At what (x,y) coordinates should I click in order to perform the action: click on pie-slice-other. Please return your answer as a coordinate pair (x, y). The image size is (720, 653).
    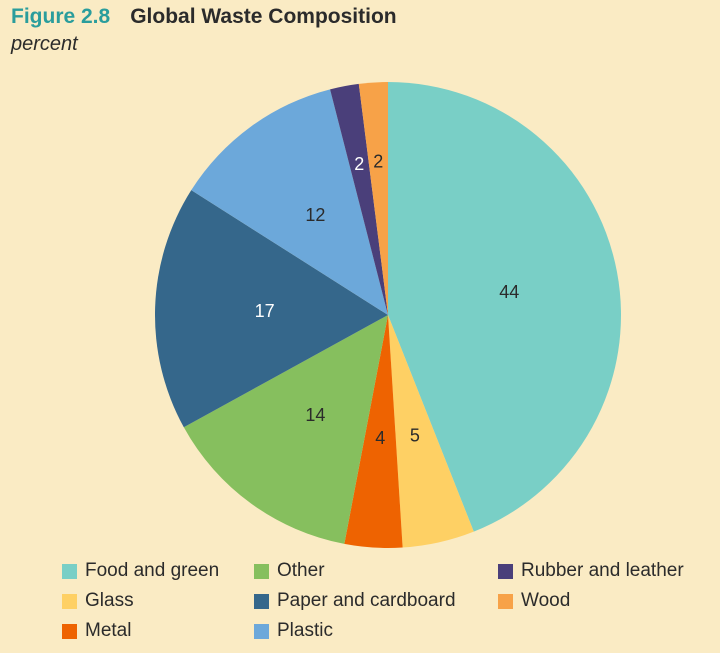
    Looking at the image, I should click on (285, 429).